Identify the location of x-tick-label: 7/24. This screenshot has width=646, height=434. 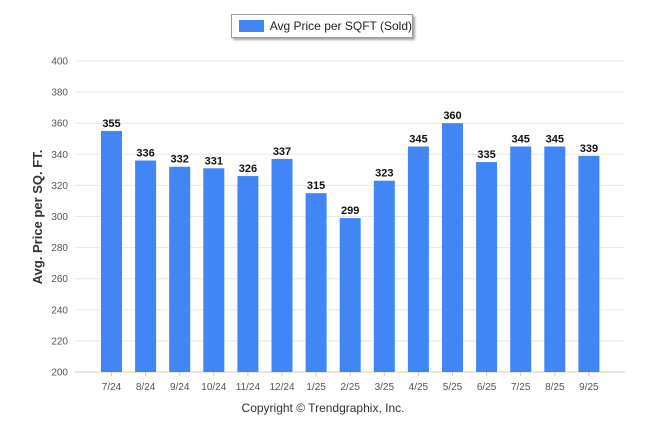
(112, 387).